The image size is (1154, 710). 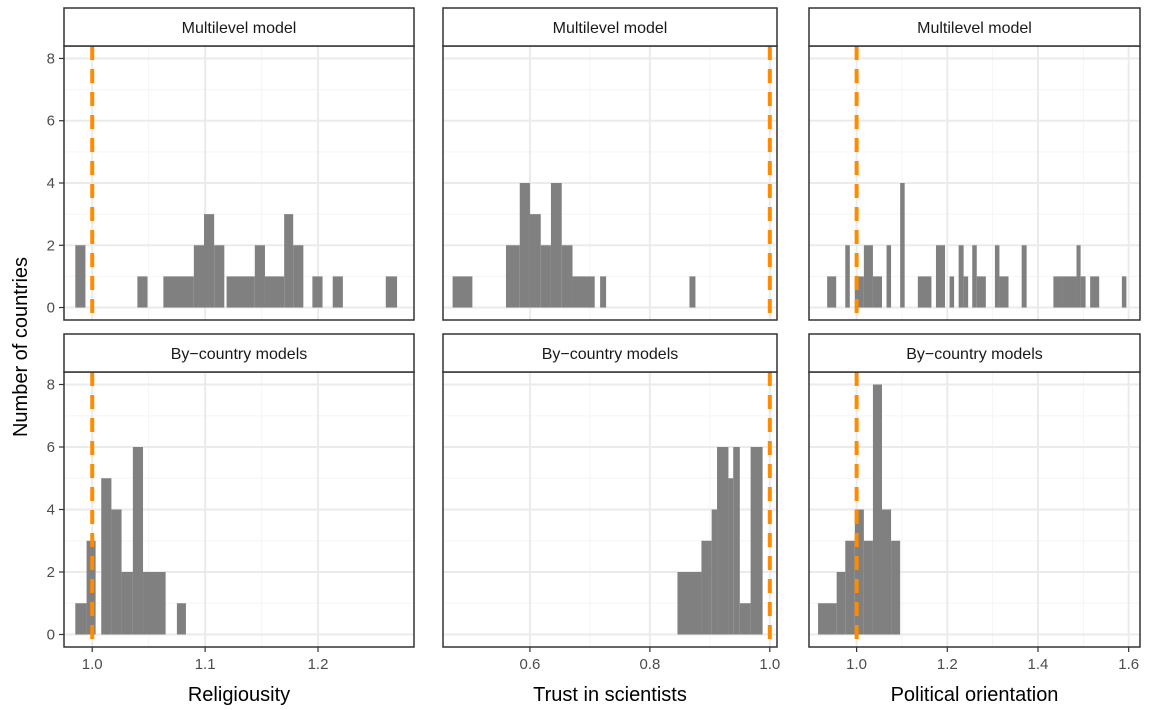 I want to click on panel-political-multilevel: Multilevel model, so click(x=974, y=164).